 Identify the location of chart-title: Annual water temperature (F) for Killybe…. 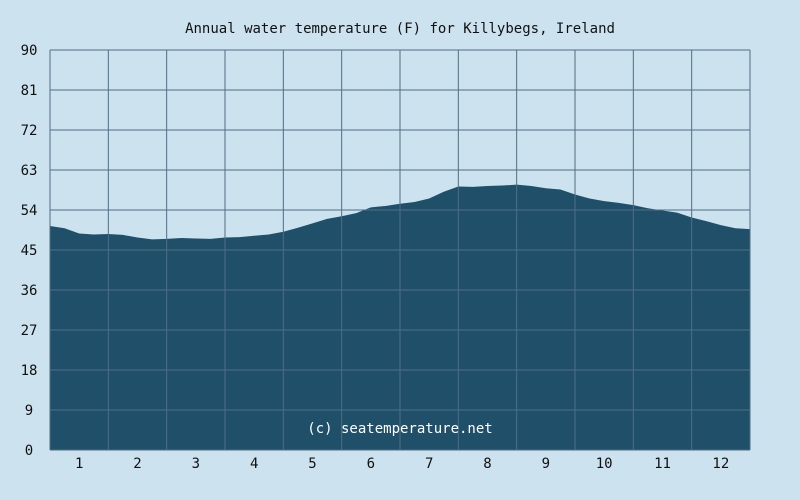
(400, 29).